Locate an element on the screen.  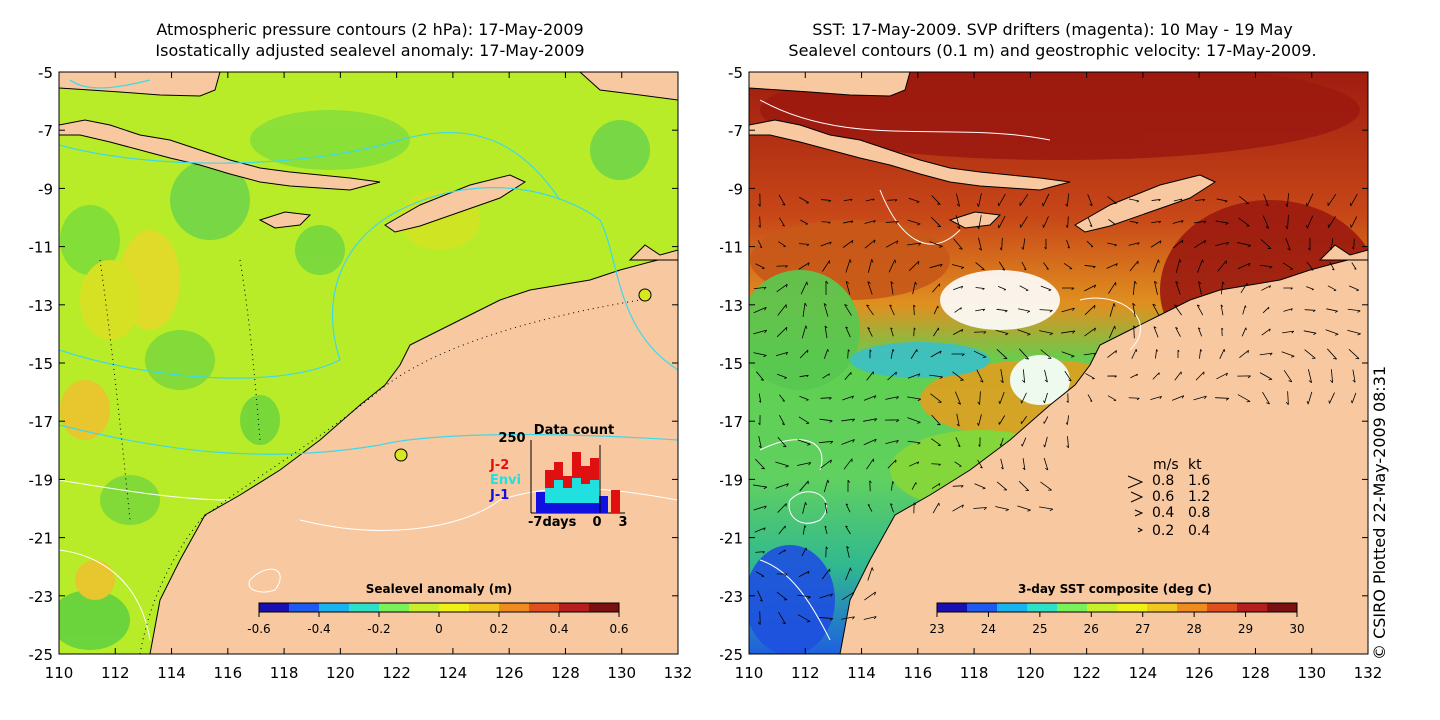
colorbar-tick-label: 24 is located at coordinates (988, 629).